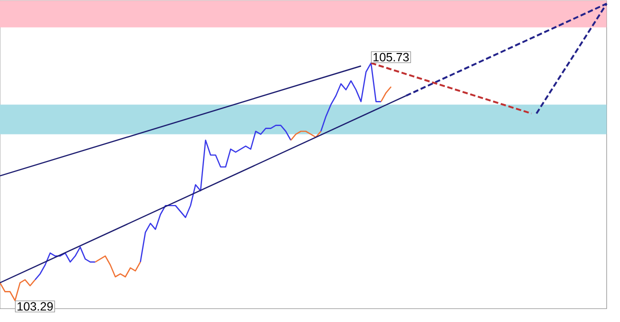 Image resolution: width=620 pixels, height=322 pixels. What do you see at coordinates (391, 57) in the screenshot?
I see `annotation: 105.73` at bounding box center [391, 57].